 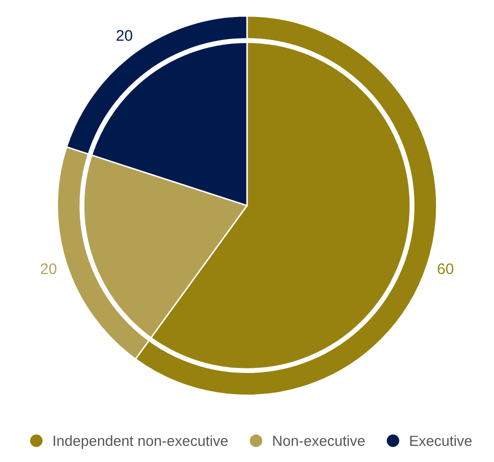 What do you see at coordinates (441, 440) in the screenshot?
I see `legend-label: Executive` at bounding box center [441, 440].